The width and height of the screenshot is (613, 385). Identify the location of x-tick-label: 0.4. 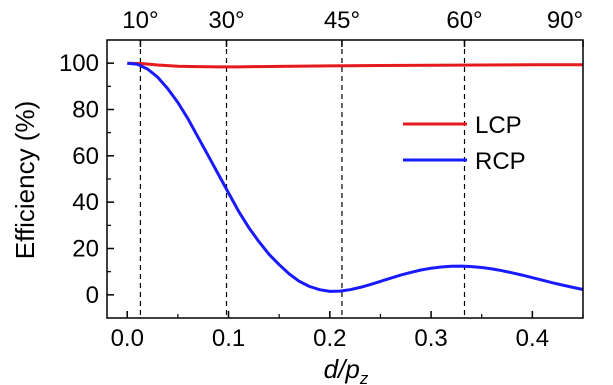
(532, 338).